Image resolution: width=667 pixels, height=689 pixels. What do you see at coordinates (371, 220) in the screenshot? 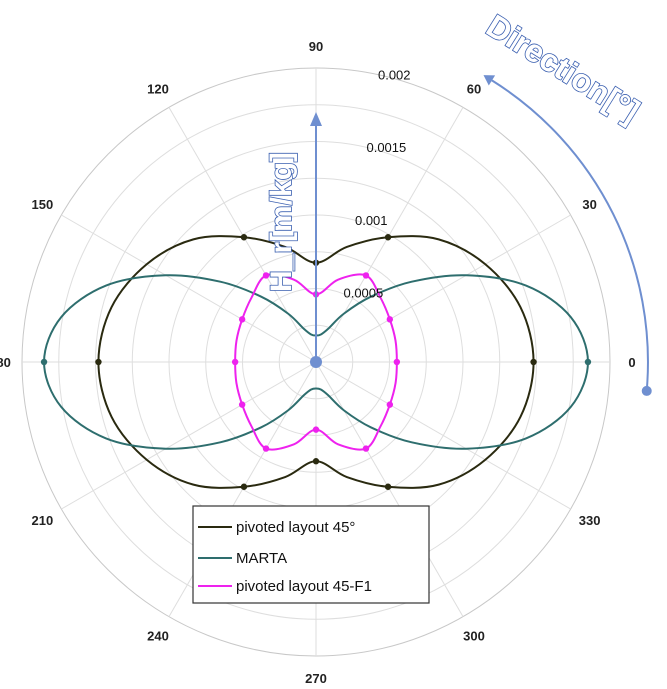
I see `radial-tick-label: 0.001` at bounding box center [371, 220].